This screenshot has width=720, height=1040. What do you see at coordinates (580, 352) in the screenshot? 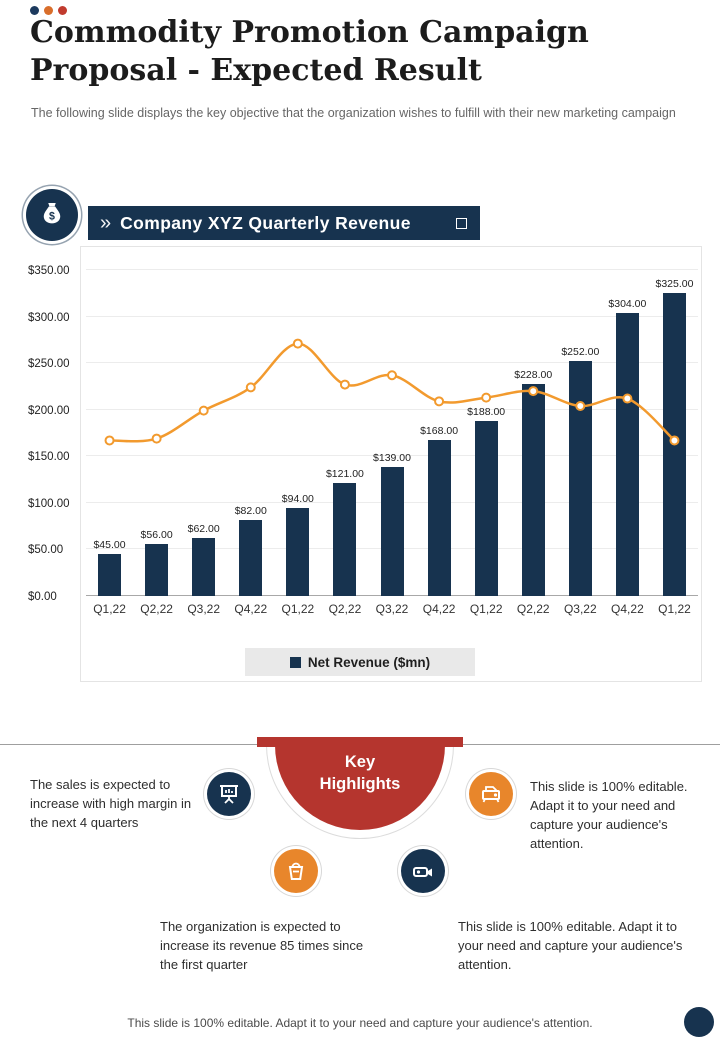
I see `bar-value-label: $252.00` at bounding box center [580, 352].